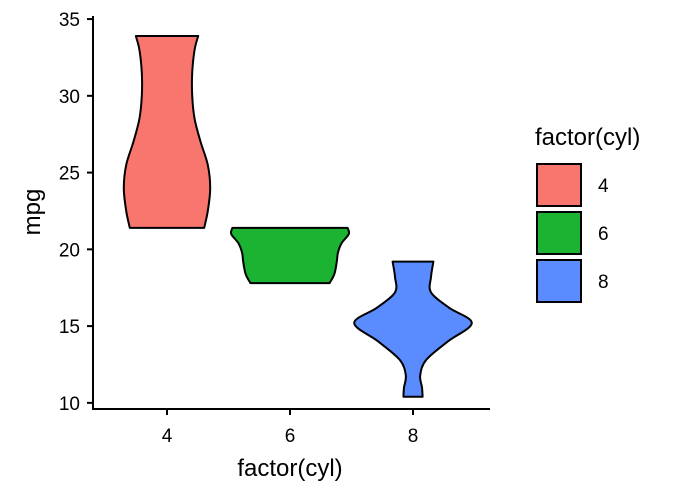 Image resolution: width=700 pixels, height=500 pixels. I want to click on x-tick-label: 8, so click(413, 436).